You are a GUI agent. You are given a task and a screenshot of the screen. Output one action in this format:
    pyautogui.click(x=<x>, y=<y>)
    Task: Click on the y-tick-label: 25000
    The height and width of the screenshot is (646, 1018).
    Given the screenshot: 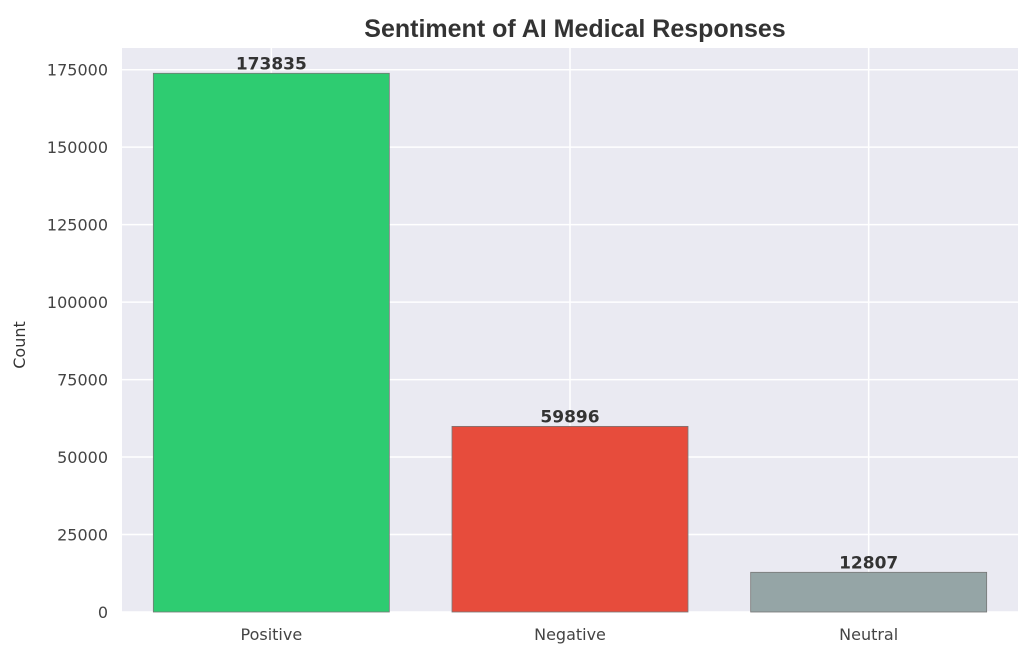 What is the action you would take?
    pyautogui.click(x=82, y=535)
    